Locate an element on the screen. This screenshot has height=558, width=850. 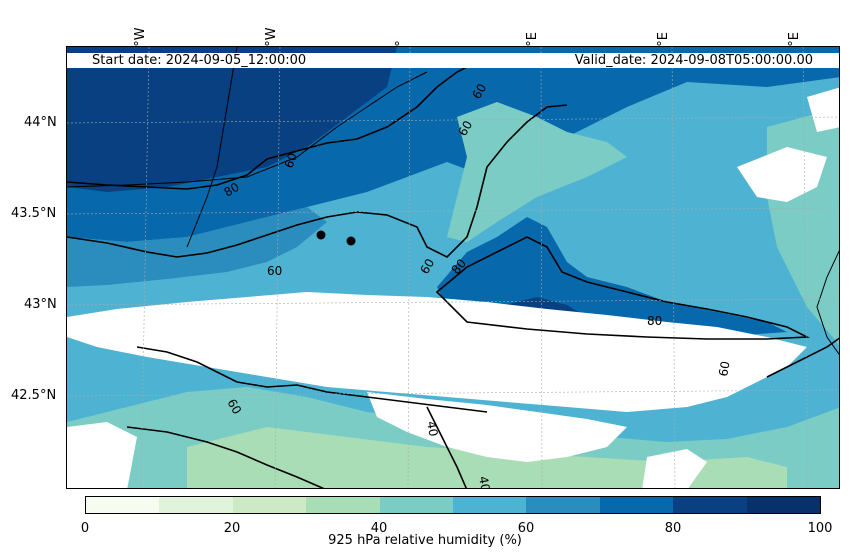
contour-80-north is located at coordinates (272, 125).